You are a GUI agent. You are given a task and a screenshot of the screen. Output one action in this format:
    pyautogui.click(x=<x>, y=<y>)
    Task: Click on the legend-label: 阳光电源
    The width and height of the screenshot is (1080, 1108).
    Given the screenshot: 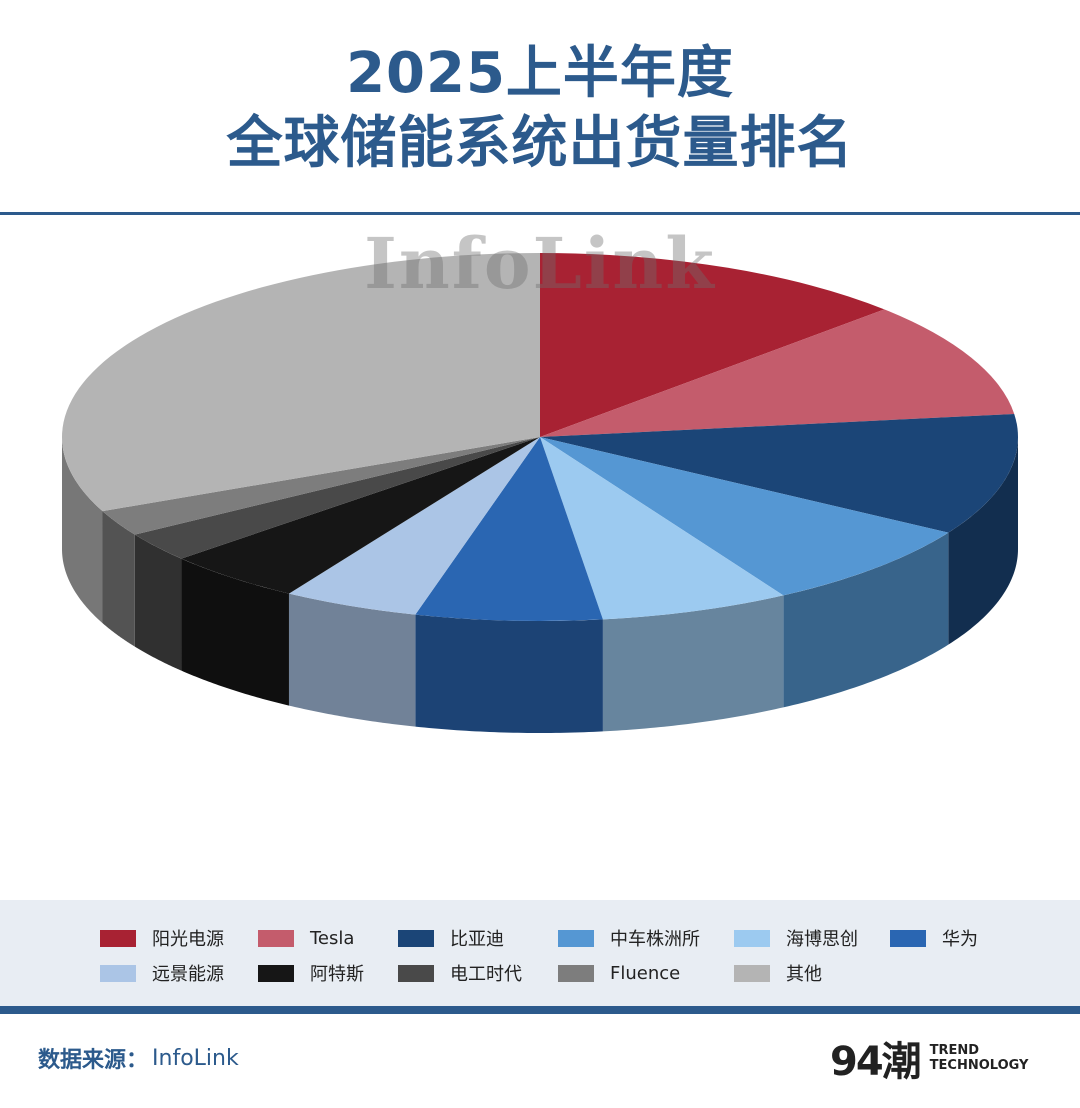 What is the action you would take?
    pyautogui.click(x=188, y=939)
    